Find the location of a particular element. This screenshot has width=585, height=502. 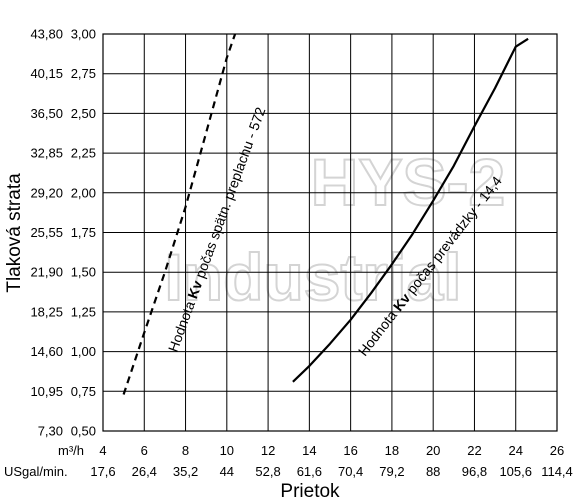

y-tick-label-secondary: 29,20 is located at coordinates (46, 192).